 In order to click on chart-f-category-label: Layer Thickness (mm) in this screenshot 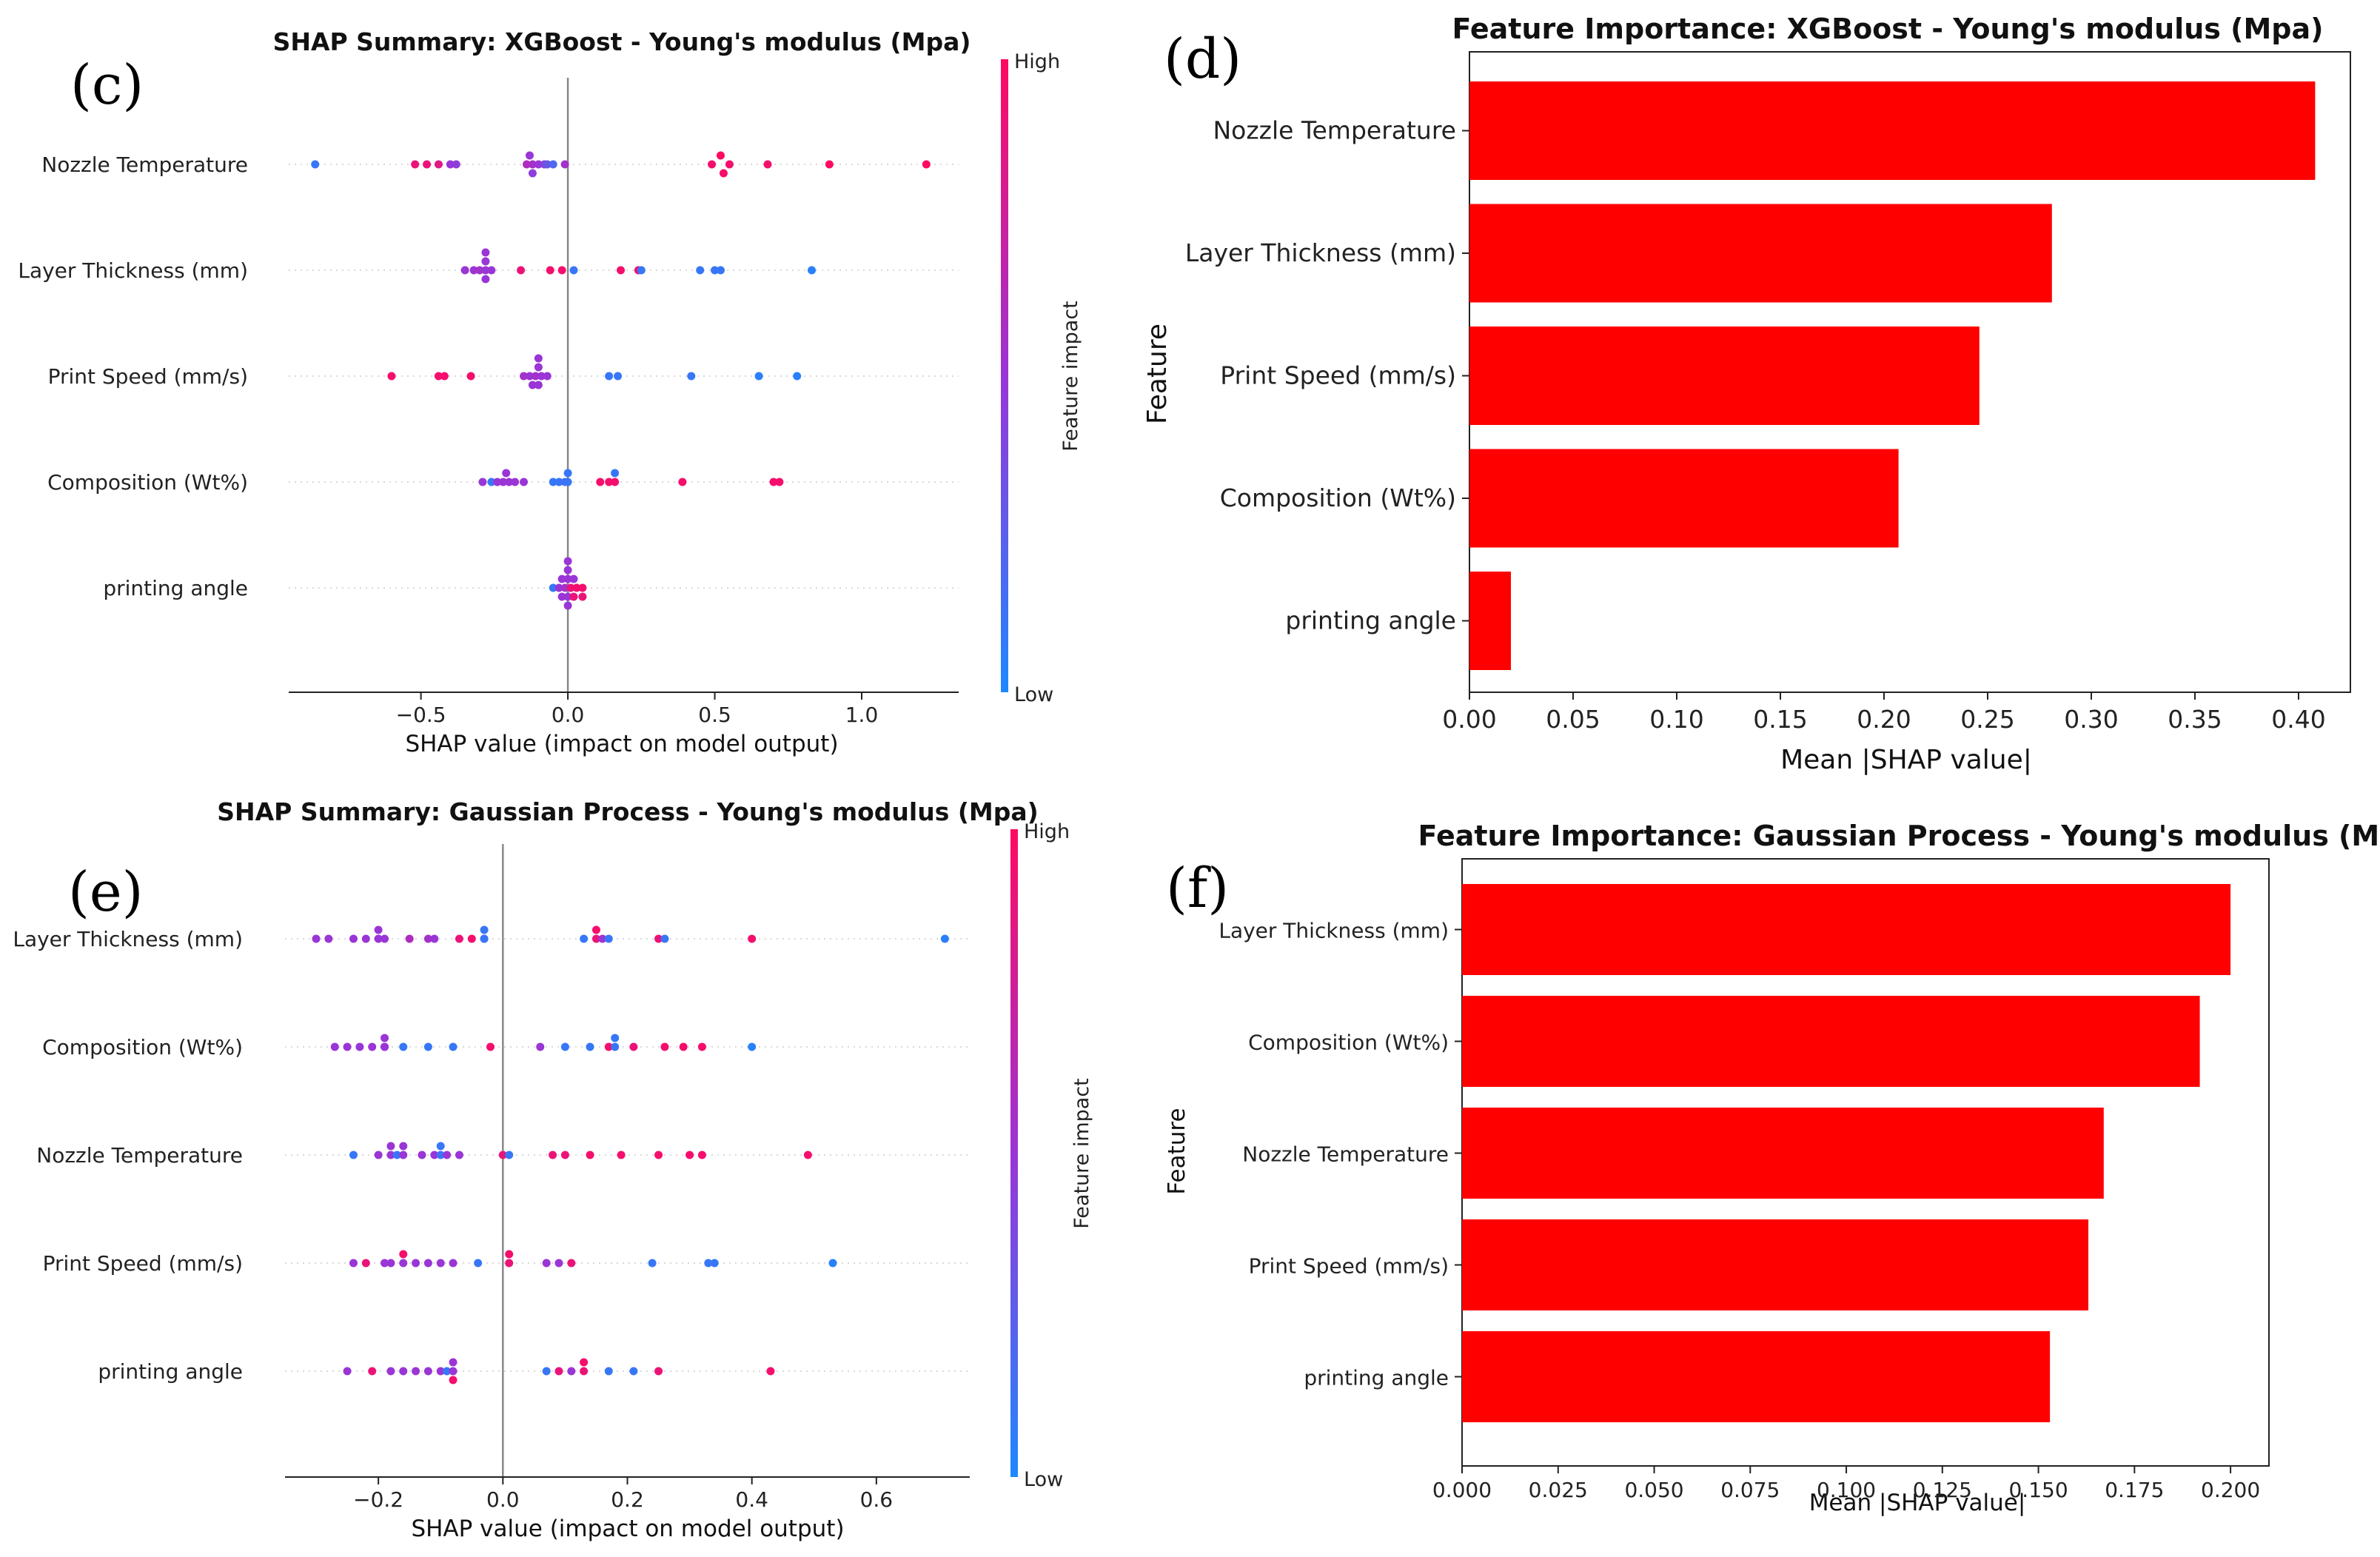, I will do `click(1334, 931)`.